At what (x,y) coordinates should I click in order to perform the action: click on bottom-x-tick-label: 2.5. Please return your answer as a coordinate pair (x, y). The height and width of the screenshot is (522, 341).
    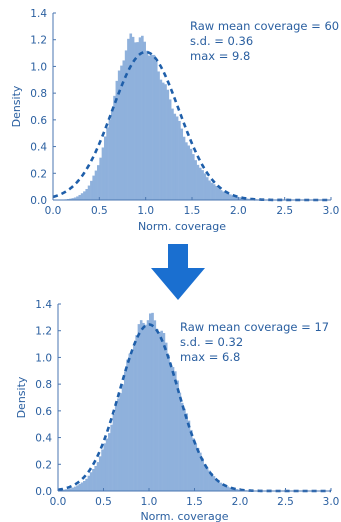
    Looking at the image, I should click on (285, 502).